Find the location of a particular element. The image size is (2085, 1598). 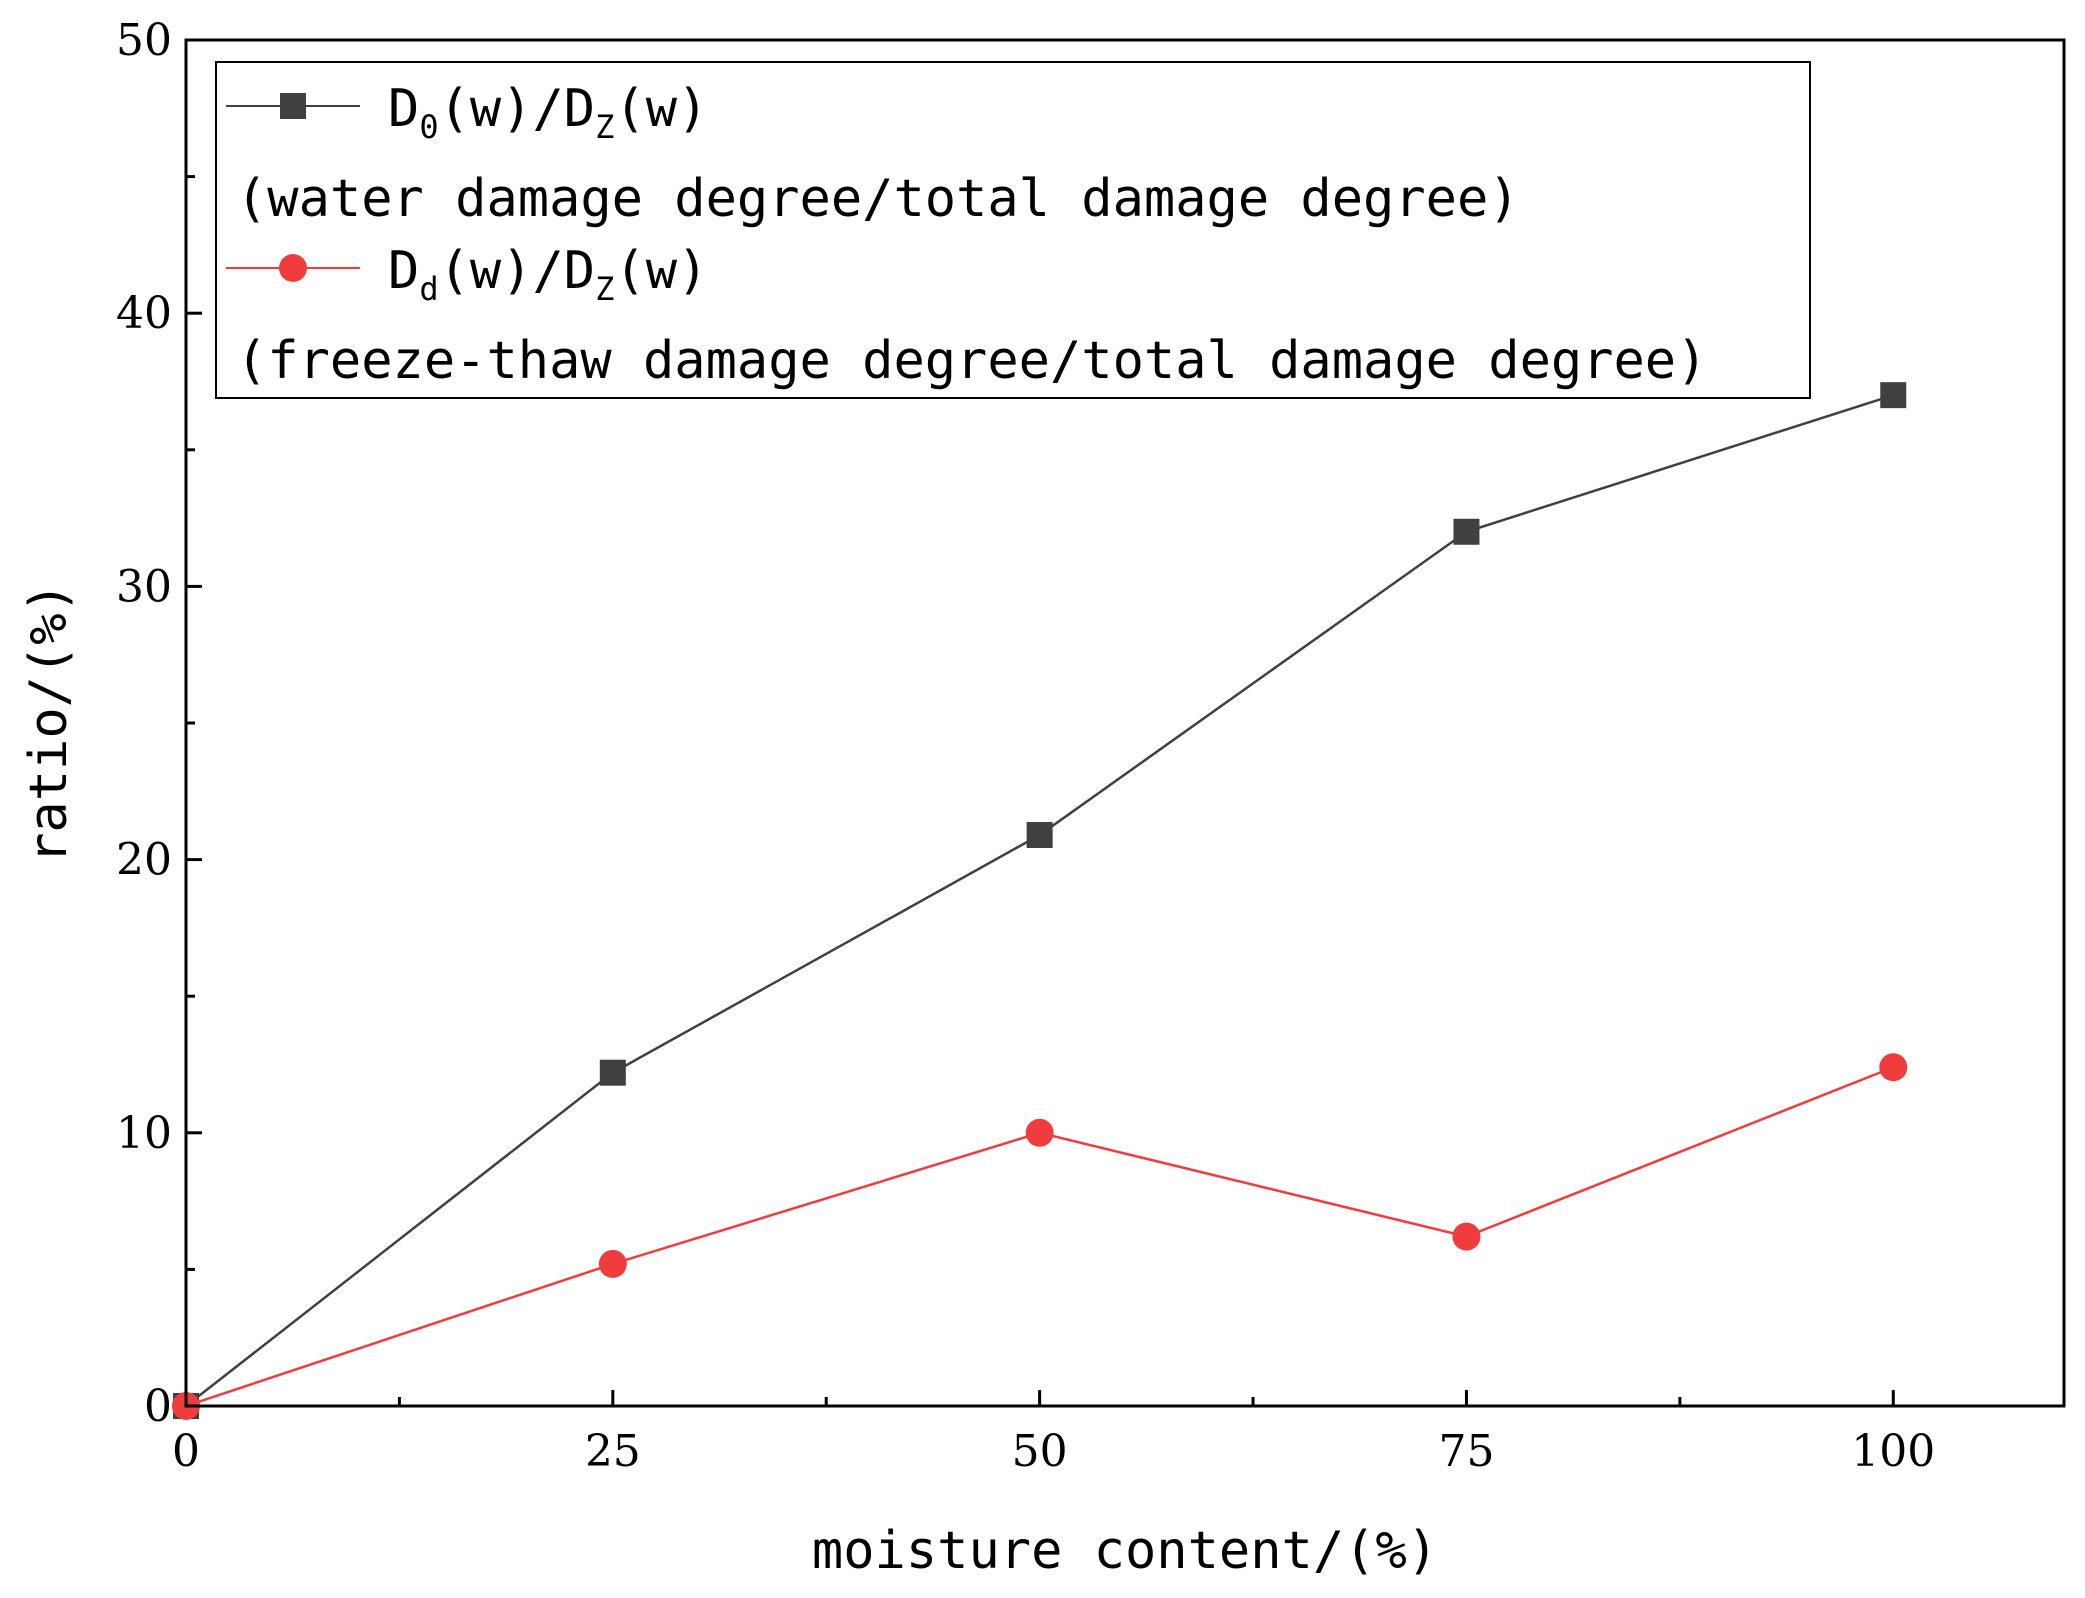

x-tick-label: 75 is located at coordinates (1466, 1451).